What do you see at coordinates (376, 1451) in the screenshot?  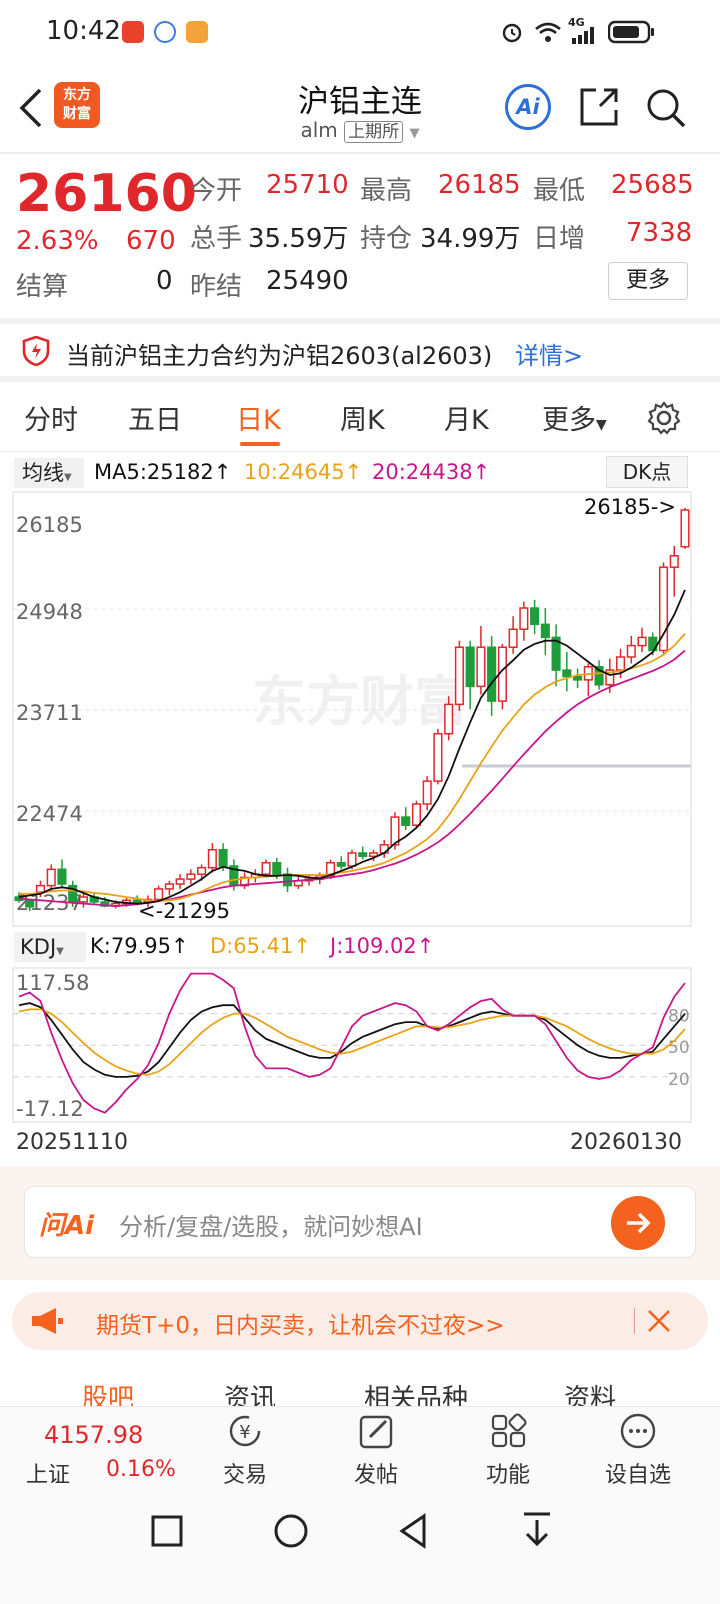 I see `nav-post: 发帖` at bounding box center [376, 1451].